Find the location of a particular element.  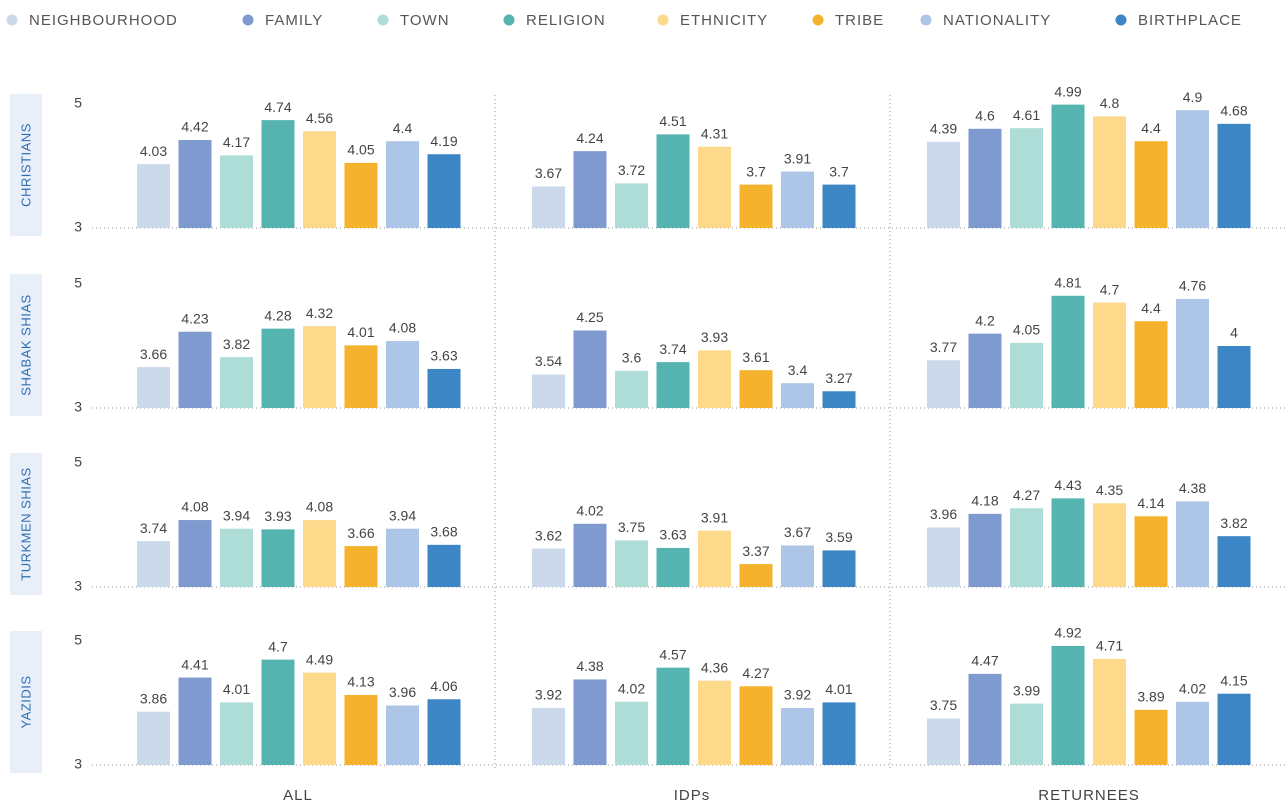

value-label: 3.27 is located at coordinates (838, 378).